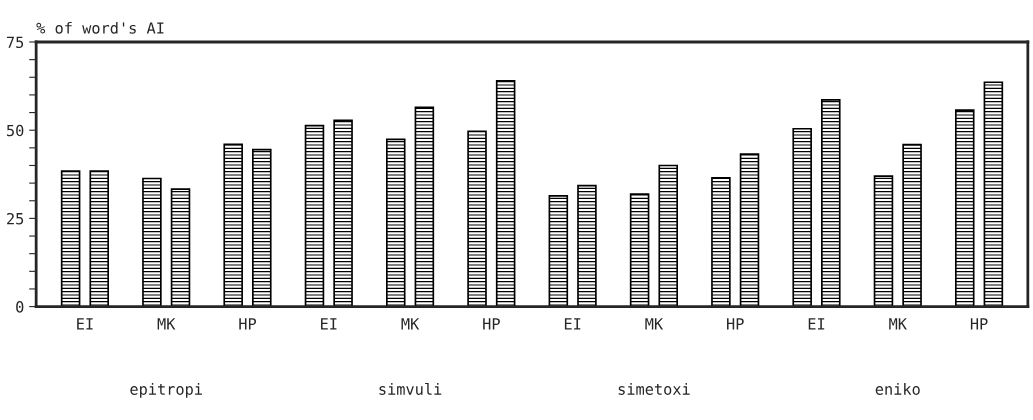 The image size is (1033, 420). What do you see at coordinates (20, 307) in the screenshot?
I see `y-tick-label: 0` at bounding box center [20, 307].